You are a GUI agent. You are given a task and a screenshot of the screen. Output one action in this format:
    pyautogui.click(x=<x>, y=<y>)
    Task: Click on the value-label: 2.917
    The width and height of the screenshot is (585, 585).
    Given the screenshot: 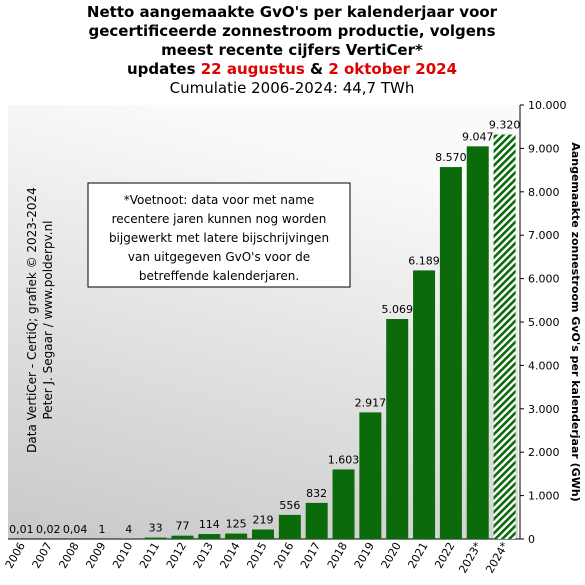 What is the action you would take?
    pyautogui.click(x=371, y=402)
    